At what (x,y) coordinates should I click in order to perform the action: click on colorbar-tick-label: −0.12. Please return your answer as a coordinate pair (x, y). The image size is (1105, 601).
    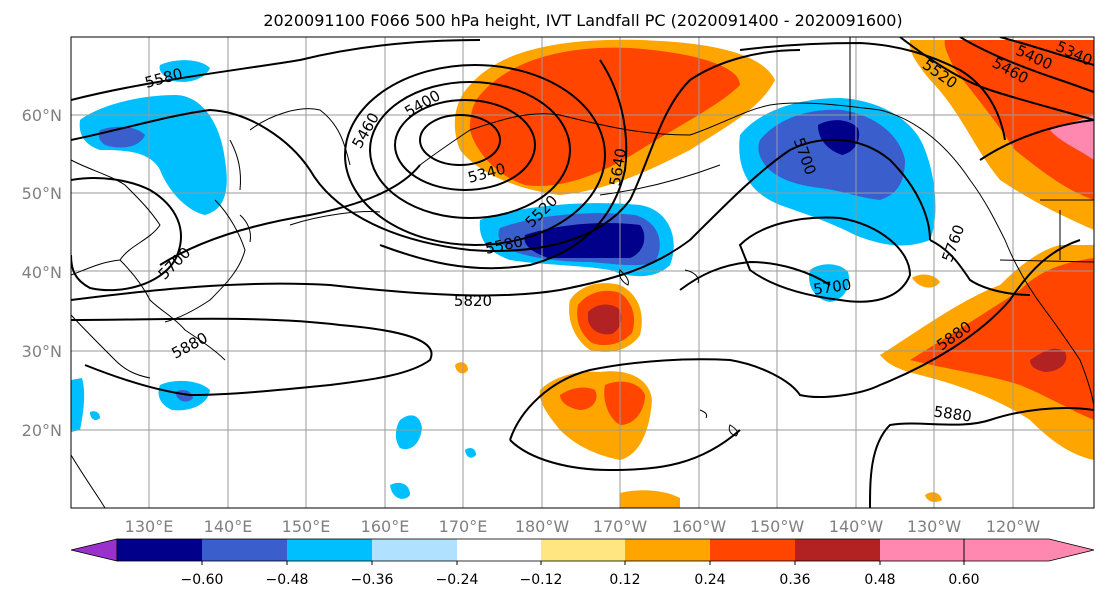
    Looking at the image, I should click on (541, 580).